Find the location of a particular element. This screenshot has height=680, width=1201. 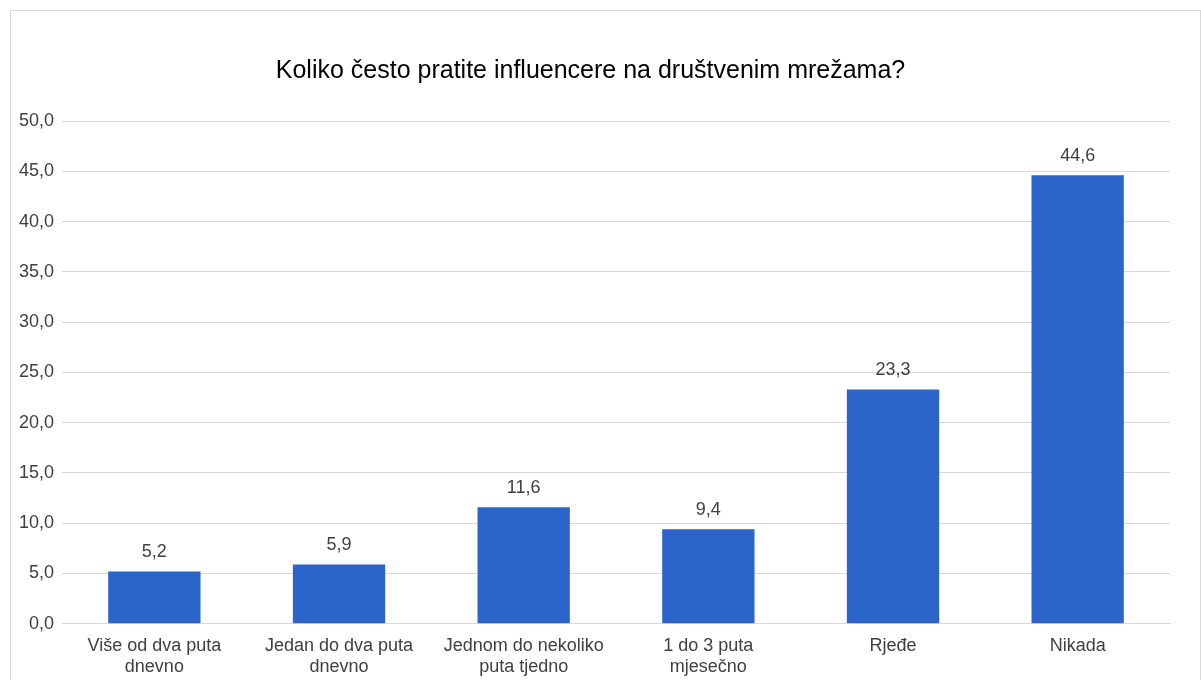

y-tick-label: 40,0 is located at coordinates (36, 220).